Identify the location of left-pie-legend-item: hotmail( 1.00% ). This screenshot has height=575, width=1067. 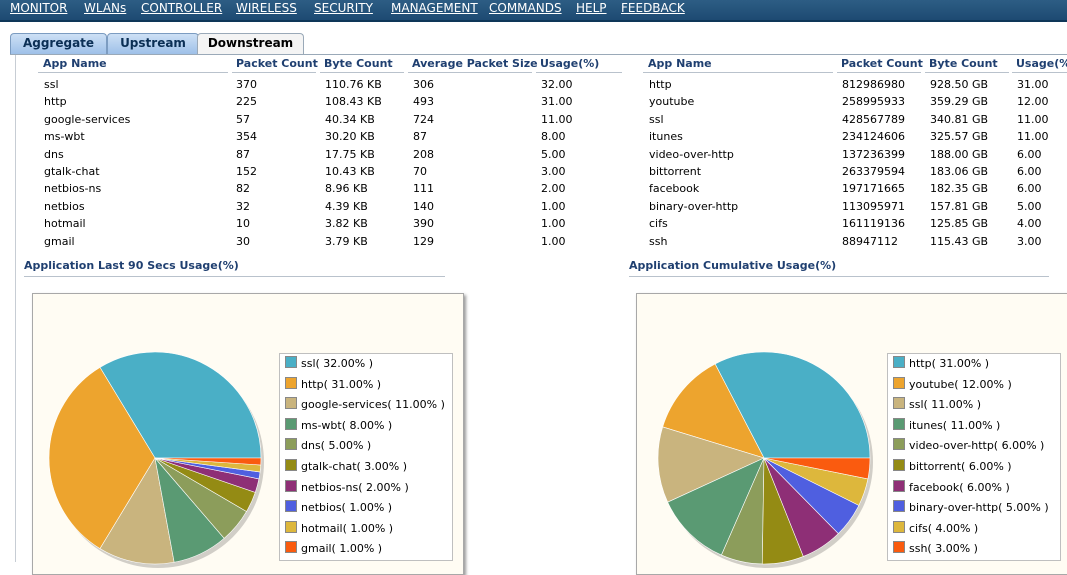
(339, 529).